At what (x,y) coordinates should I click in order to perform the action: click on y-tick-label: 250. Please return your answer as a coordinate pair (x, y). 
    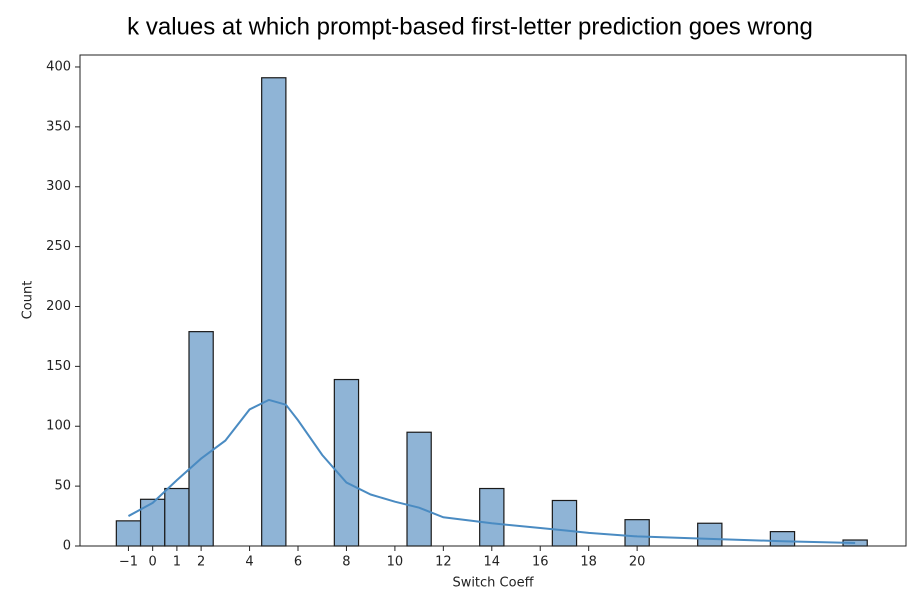
    Looking at the image, I should click on (58, 246).